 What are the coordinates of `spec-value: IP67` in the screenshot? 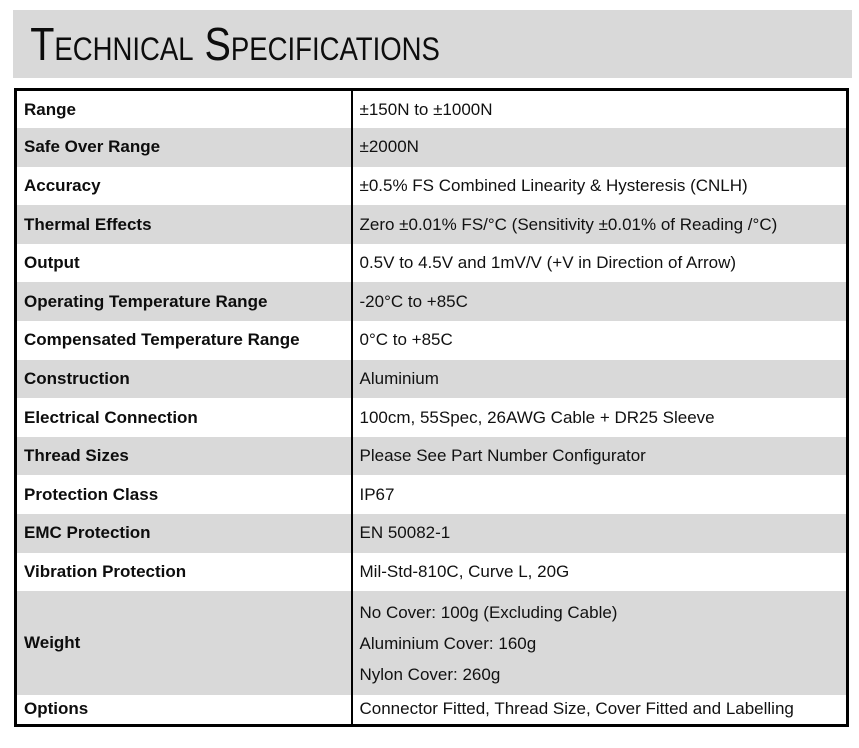 It's located at (377, 494).